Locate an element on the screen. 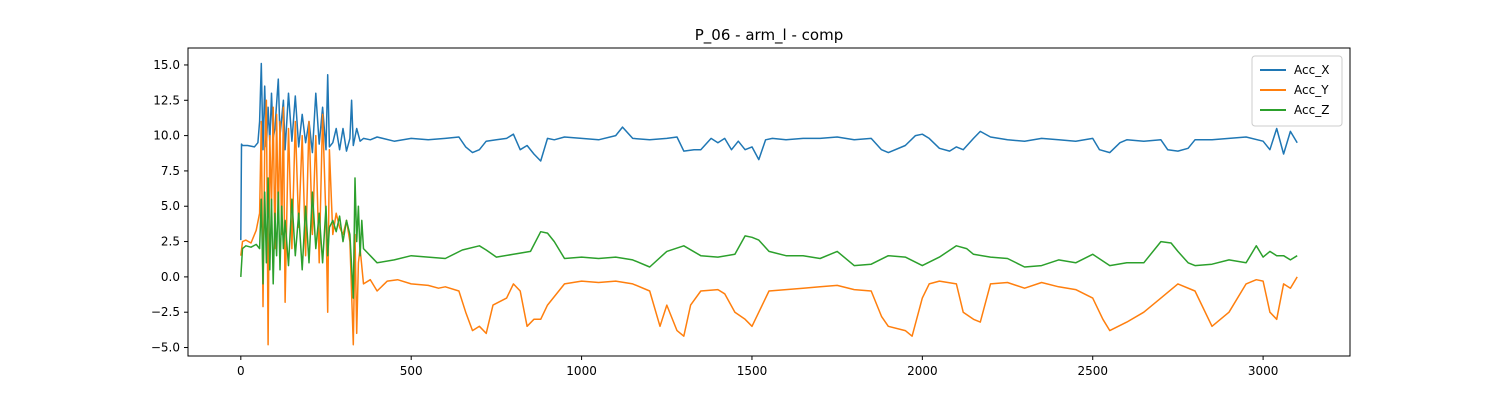 The width and height of the screenshot is (1500, 400). y-tick-label: 12.5 is located at coordinates (166, 100).